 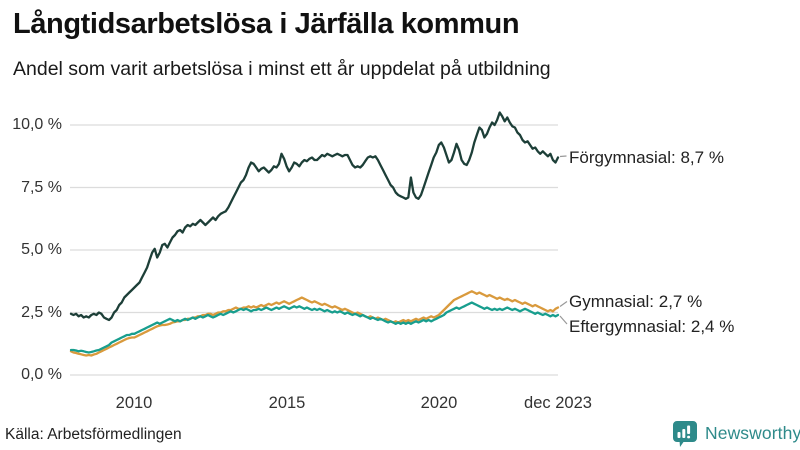 I want to click on y-axis-tick-label: 10,0 %, so click(x=37, y=124).